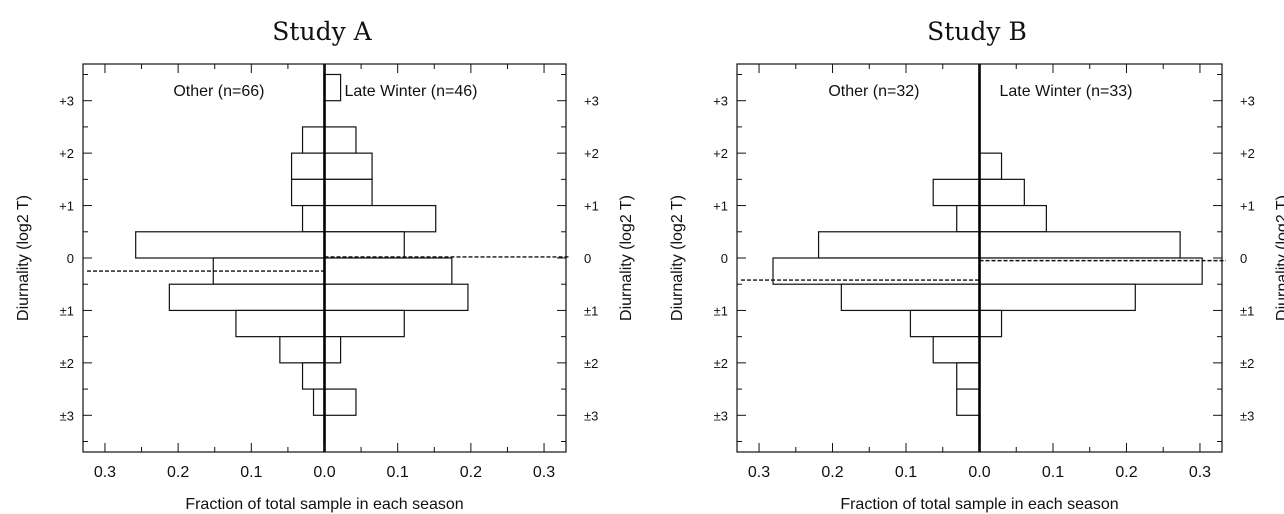  I want to click on series-label-other: Other (n=66), so click(218, 91).